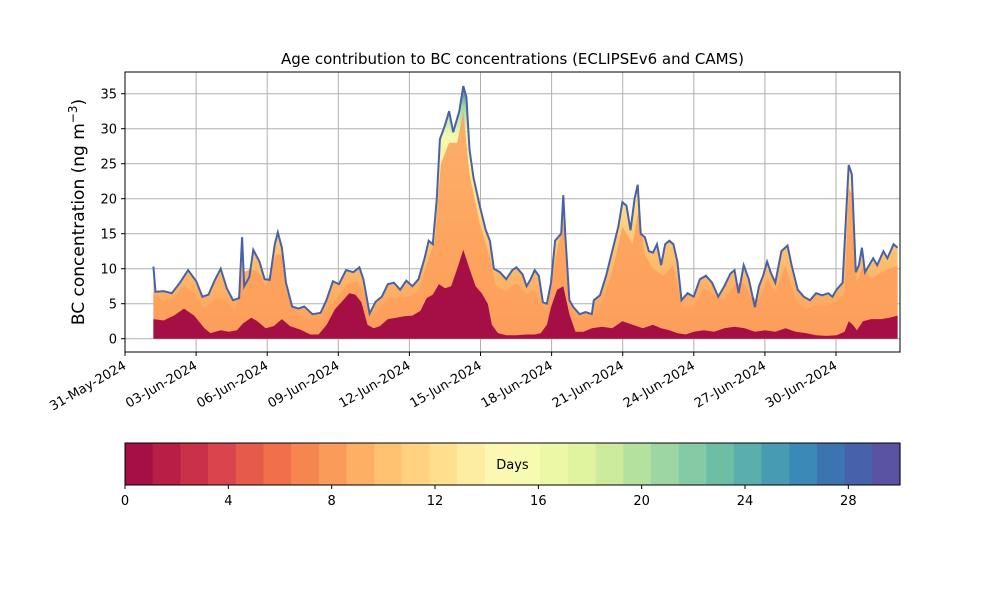  What do you see at coordinates (77, 212) in the screenshot?
I see `y-axis-label: BC concentration (ng m−3)` at bounding box center [77, 212].